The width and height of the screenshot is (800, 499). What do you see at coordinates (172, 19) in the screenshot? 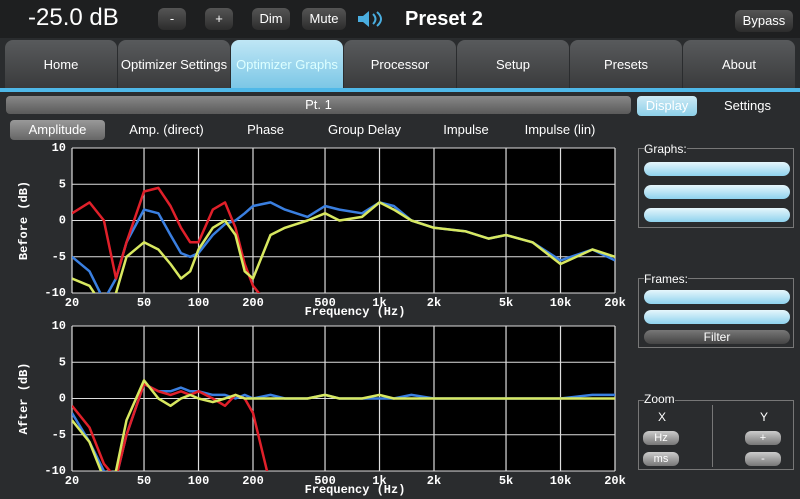
I see `volume-down: -` at bounding box center [172, 19].